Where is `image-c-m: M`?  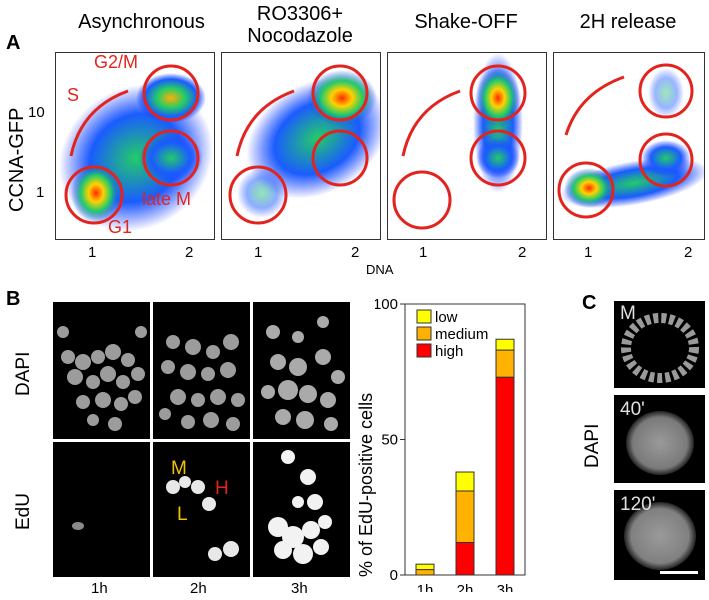 image-c-m: M is located at coordinates (659, 344).